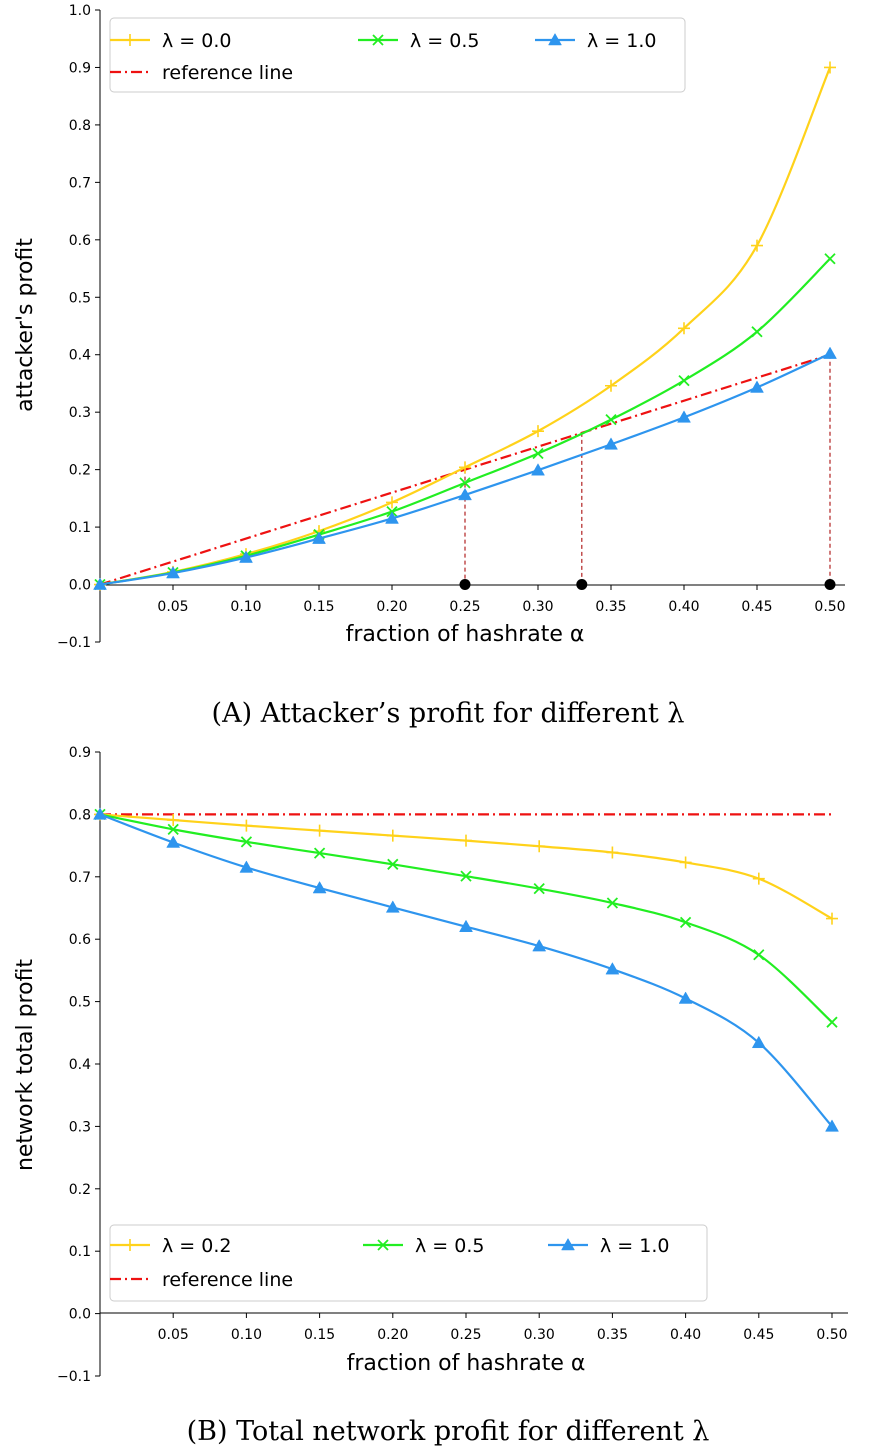 The height and width of the screenshot is (1450, 896). Describe the element at coordinates (196, 41) in the screenshot. I see `legend-entry: λ = 0.0` at that location.